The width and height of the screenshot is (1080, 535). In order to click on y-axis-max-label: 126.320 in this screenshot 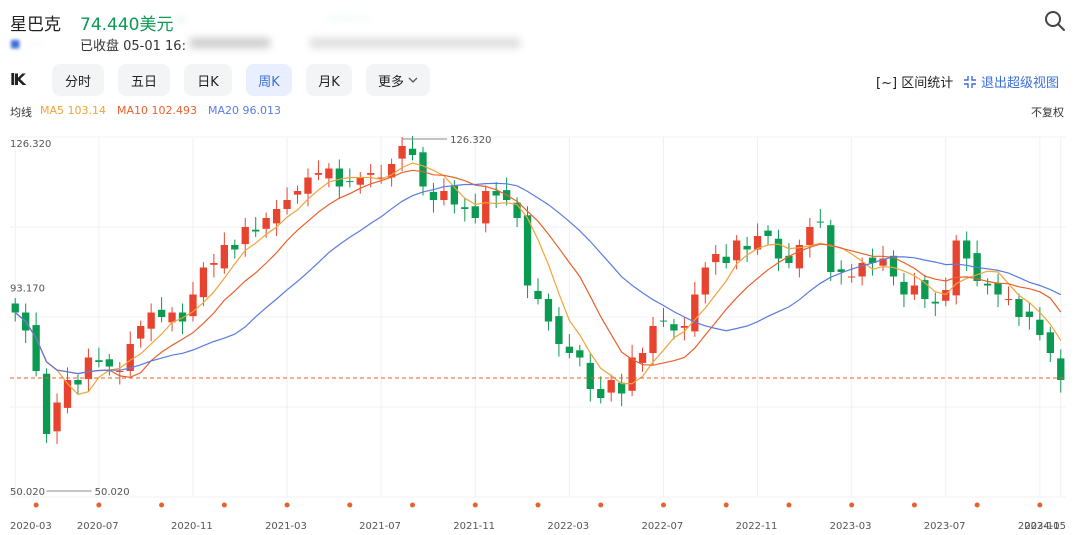, I will do `click(30, 144)`.